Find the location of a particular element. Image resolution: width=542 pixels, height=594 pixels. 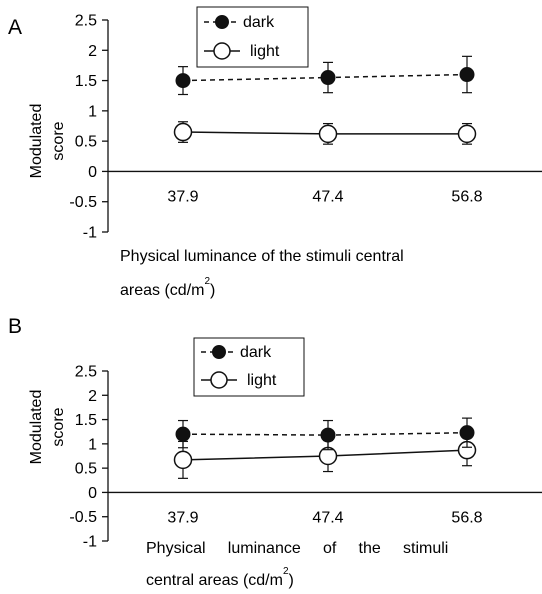

x-axis-label-line-2: areas (cd/m2) is located at coordinates (167, 287).